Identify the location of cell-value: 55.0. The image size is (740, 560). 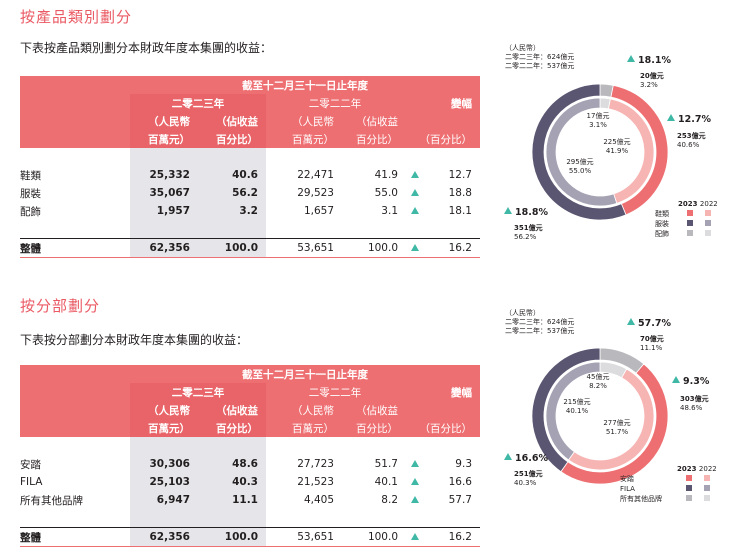
(386, 193).